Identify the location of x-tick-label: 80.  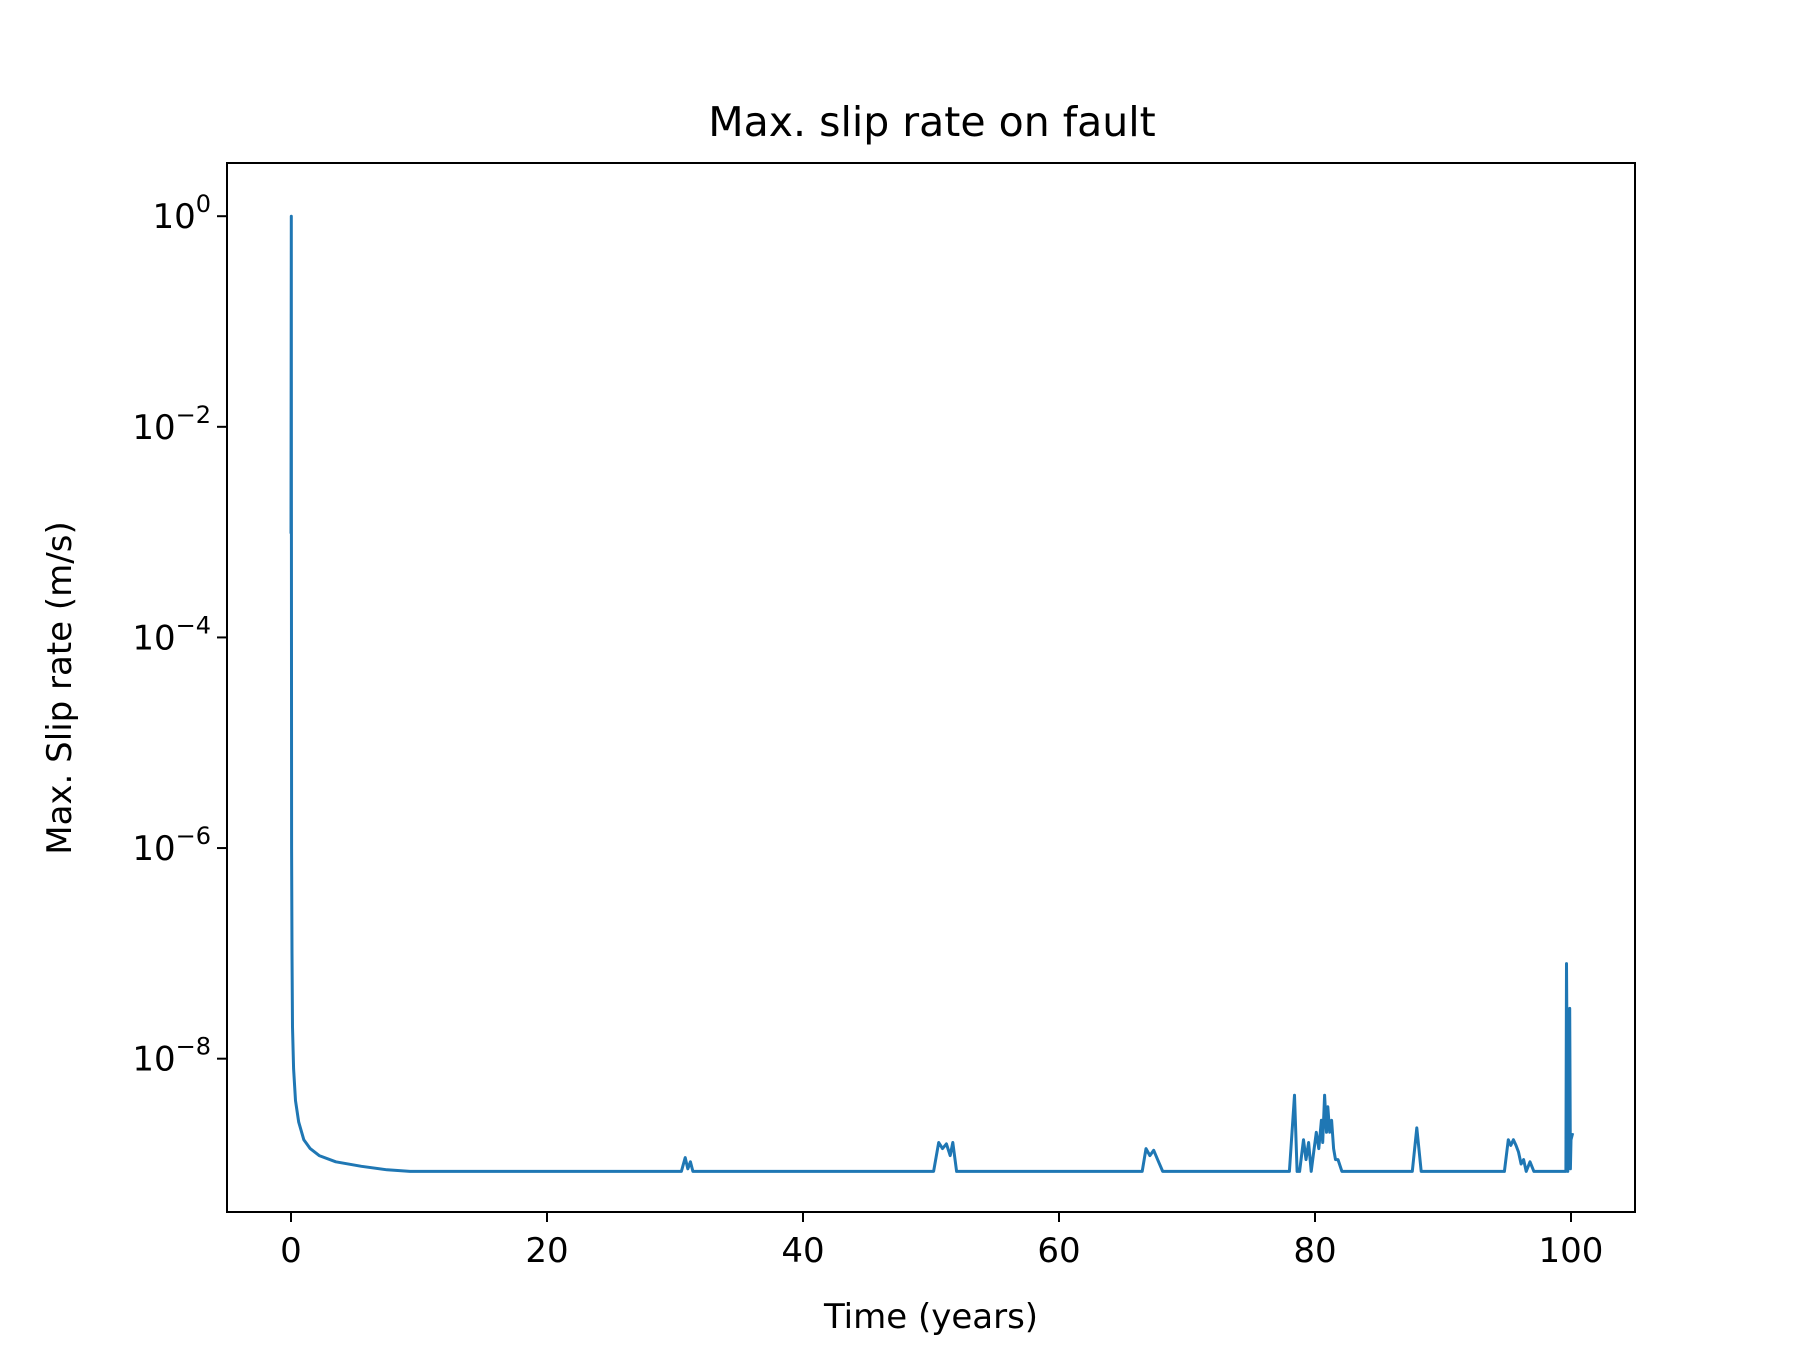
(1314, 1251).